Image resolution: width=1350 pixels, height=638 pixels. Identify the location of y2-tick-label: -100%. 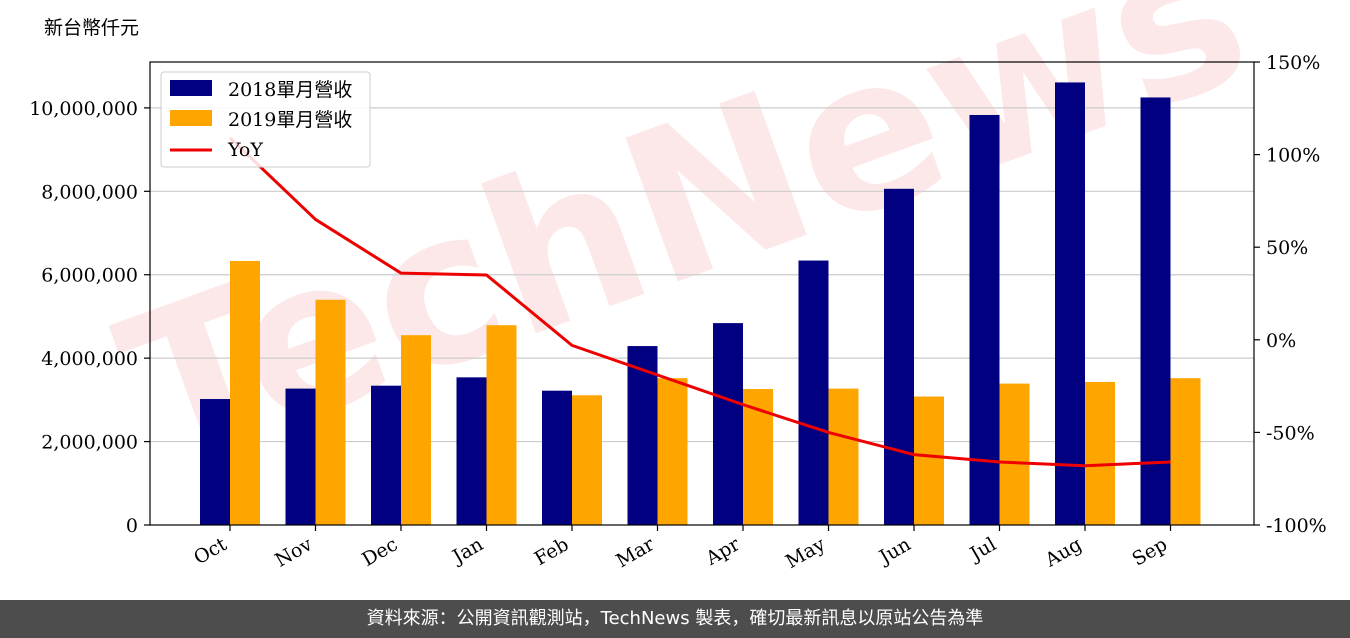
(1296, 526).